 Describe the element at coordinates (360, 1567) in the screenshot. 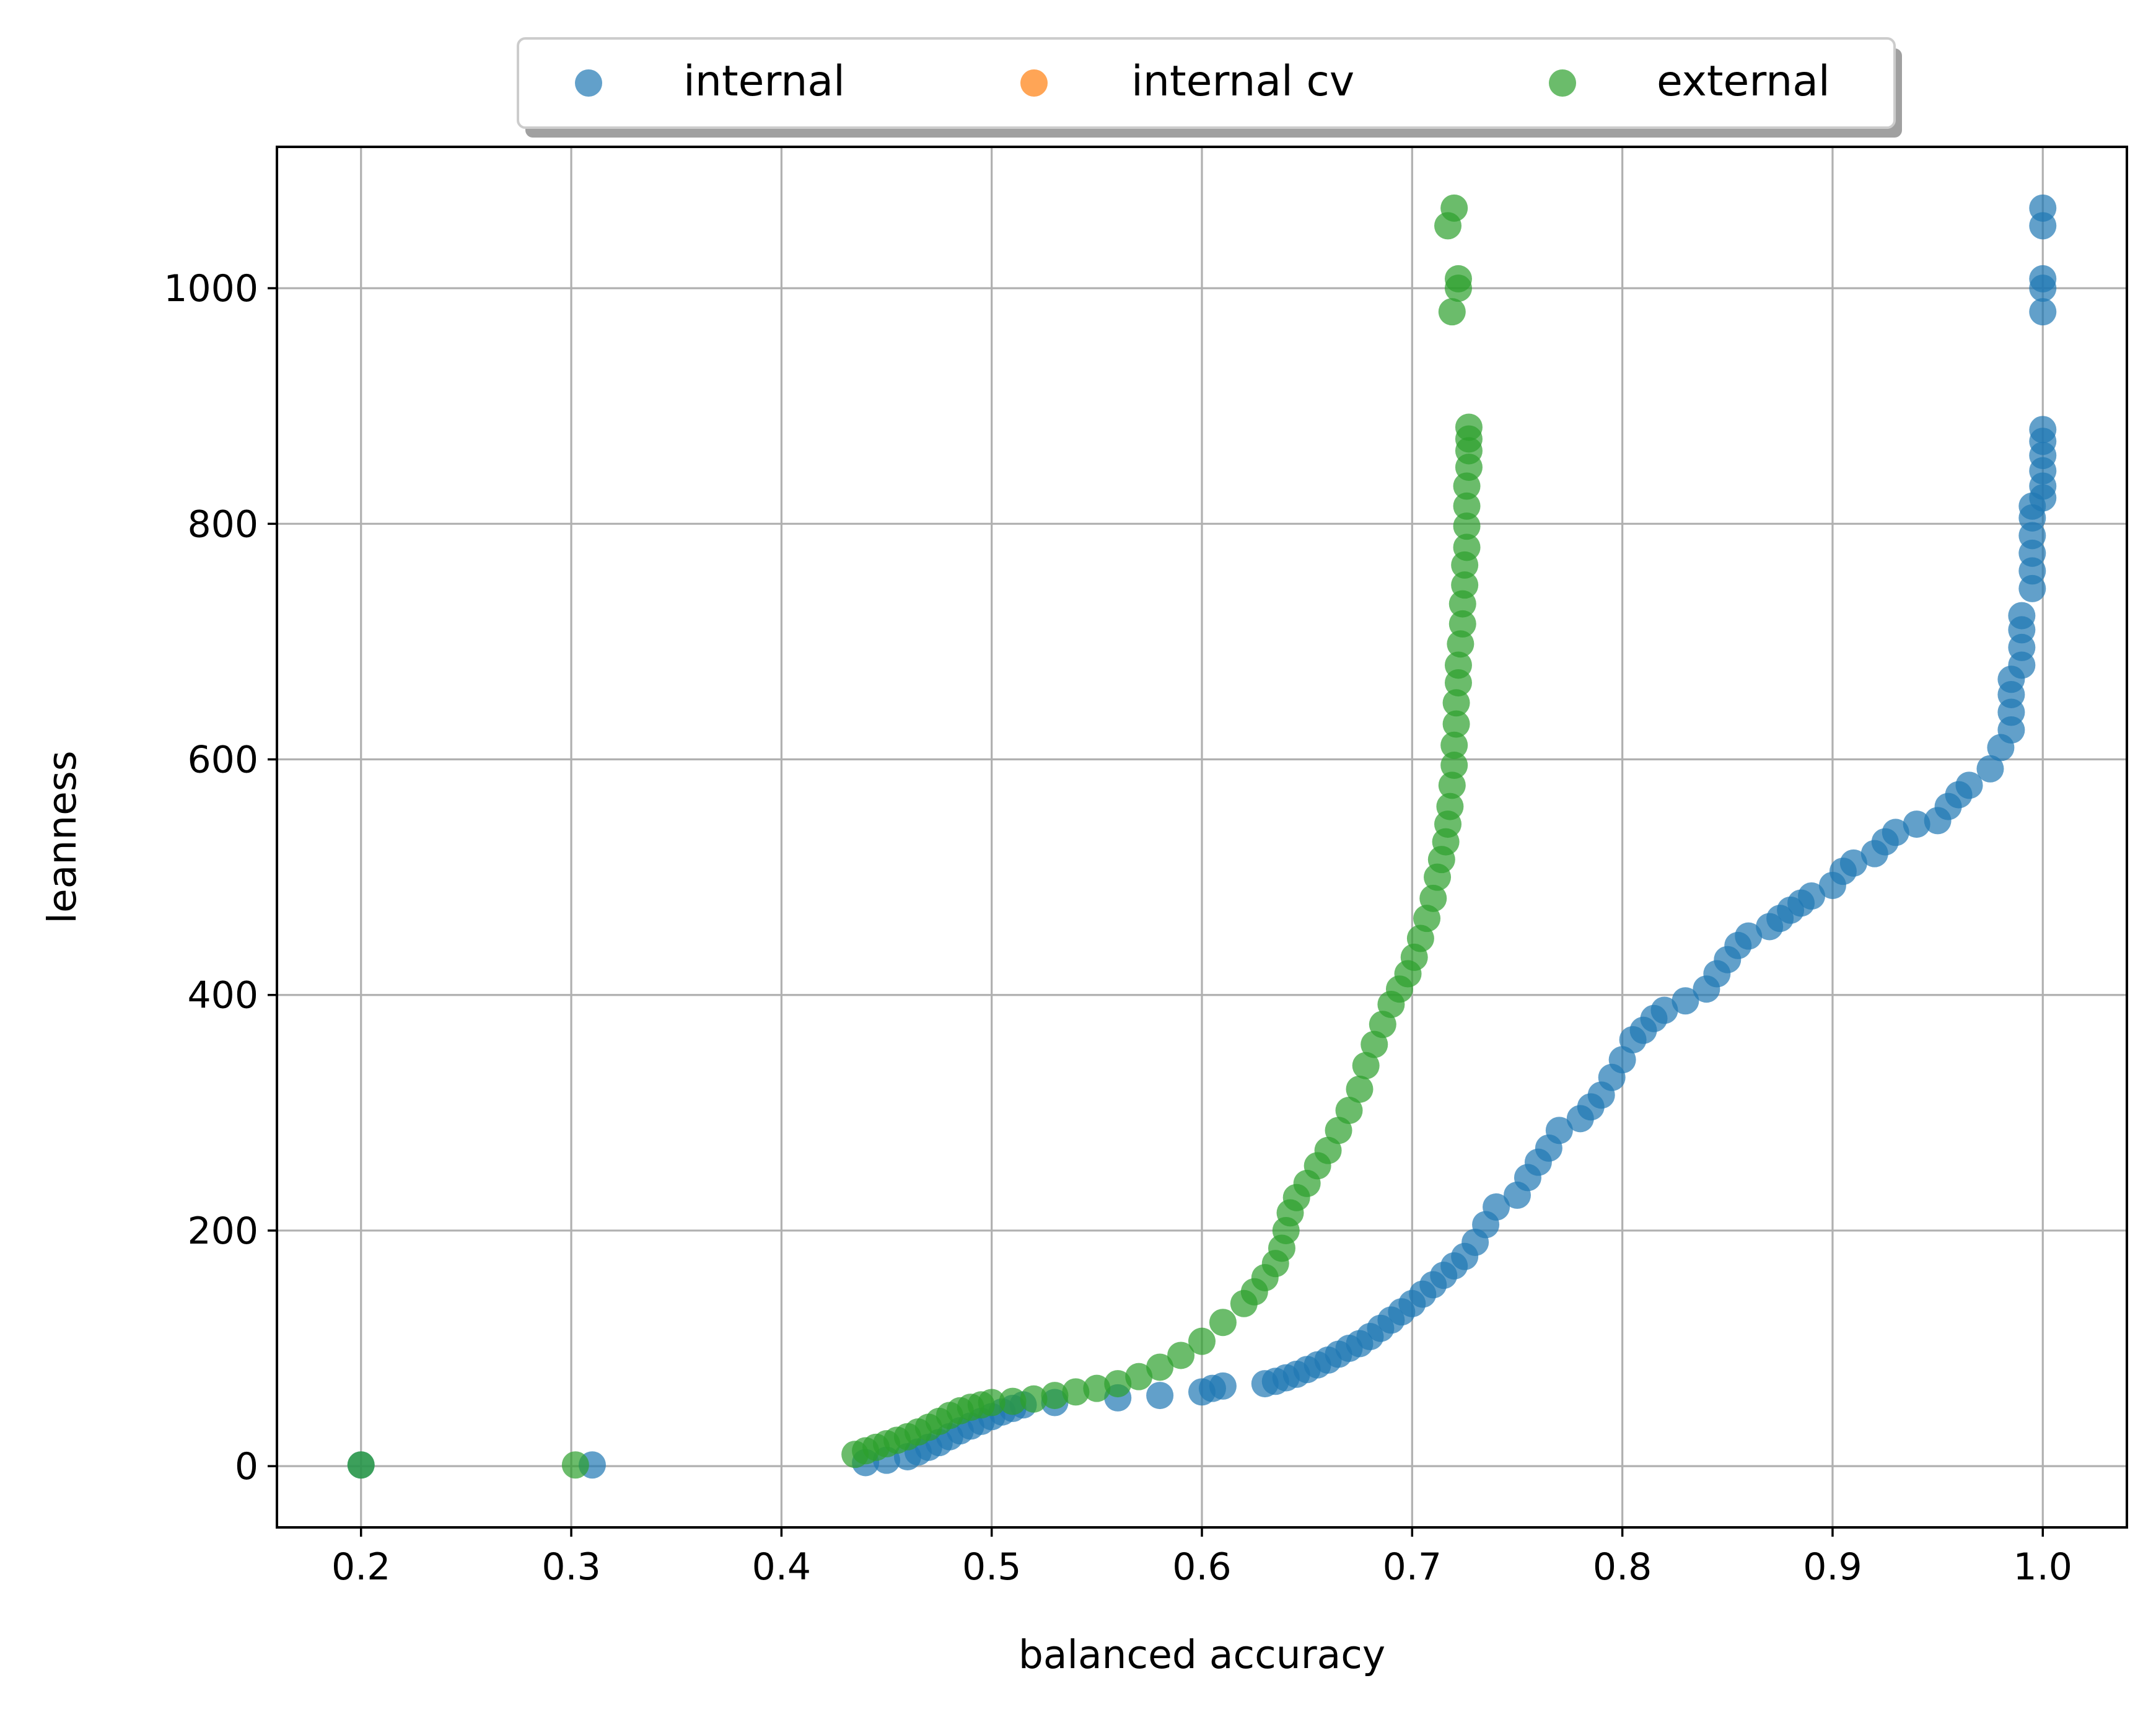

I see `x-tick-label: 0.2` at that location.